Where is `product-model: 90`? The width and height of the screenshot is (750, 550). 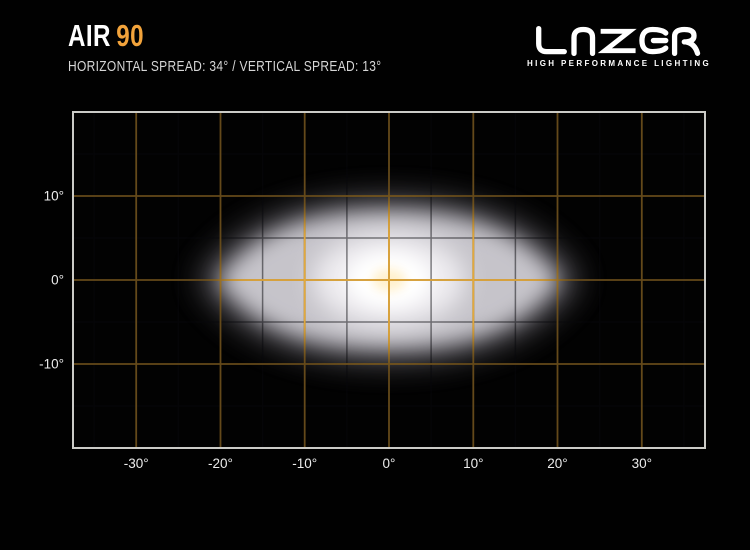
product-model: 90 is located at coordinates (130, 35).